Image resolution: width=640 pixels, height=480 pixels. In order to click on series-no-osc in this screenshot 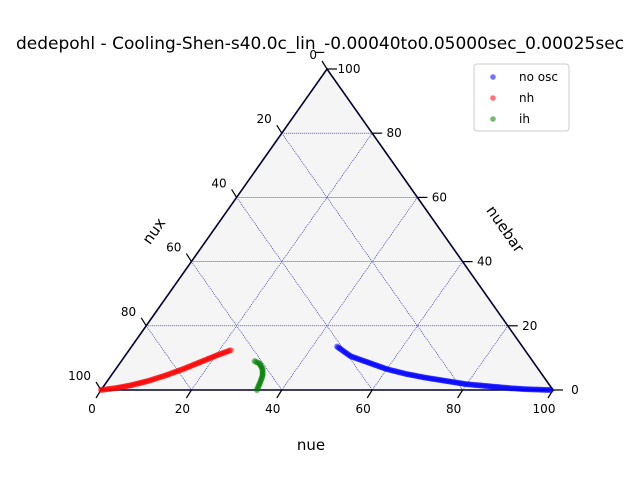, I will do `click(444, 368)`.